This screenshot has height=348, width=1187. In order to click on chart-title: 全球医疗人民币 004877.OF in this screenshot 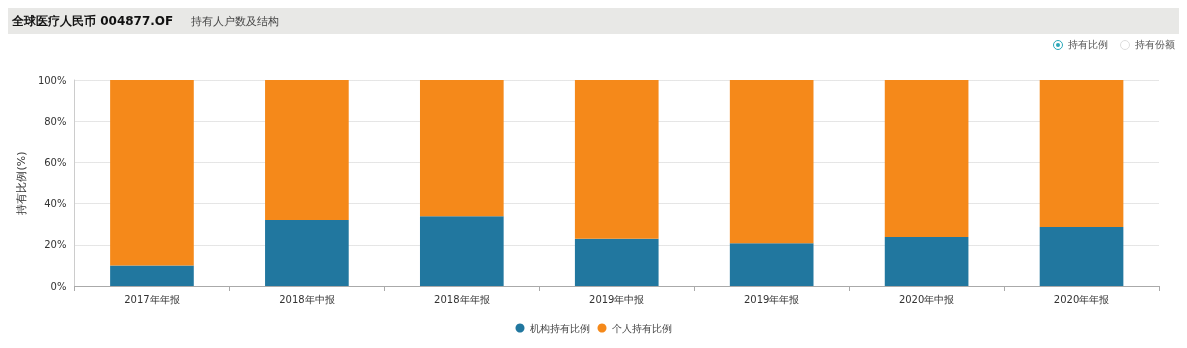, I will do `click(93, 21)`.